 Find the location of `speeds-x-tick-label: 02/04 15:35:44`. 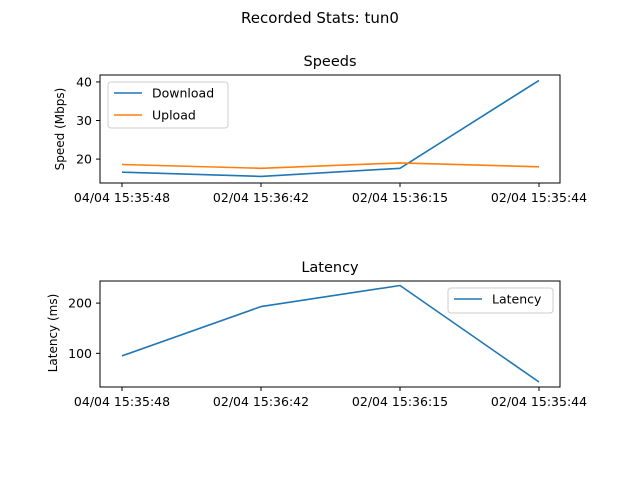

speeds-x-tick-label: 02/04 15:35:44 is located at coordinates (539, 197).